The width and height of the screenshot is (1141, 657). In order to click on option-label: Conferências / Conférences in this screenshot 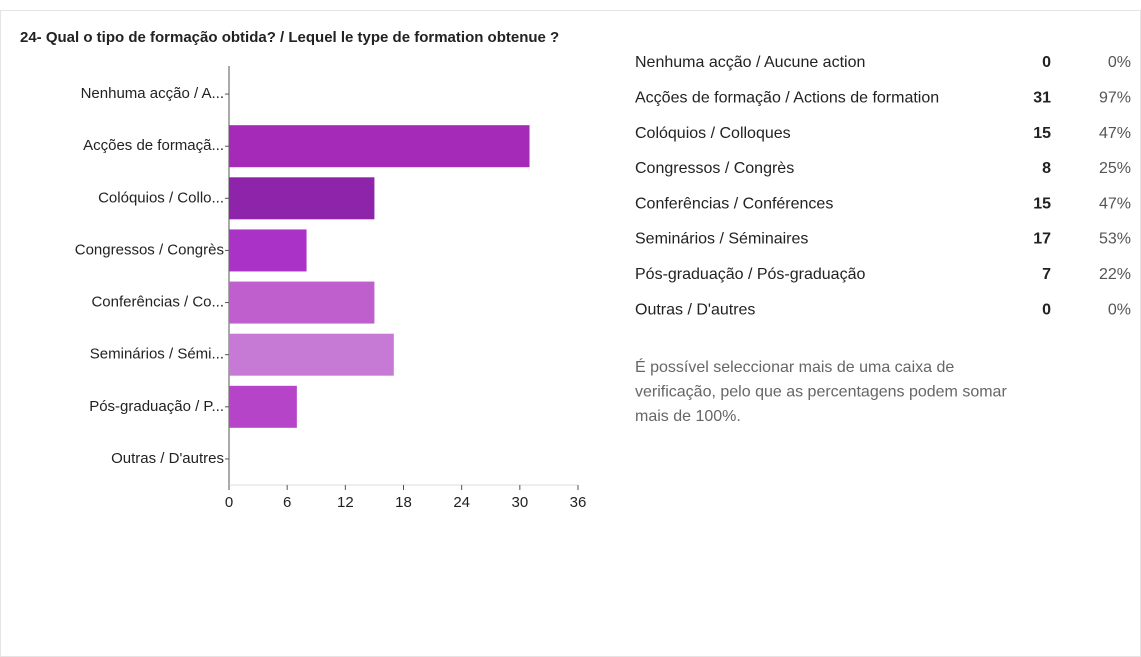, I will do `click(734, 203)`.